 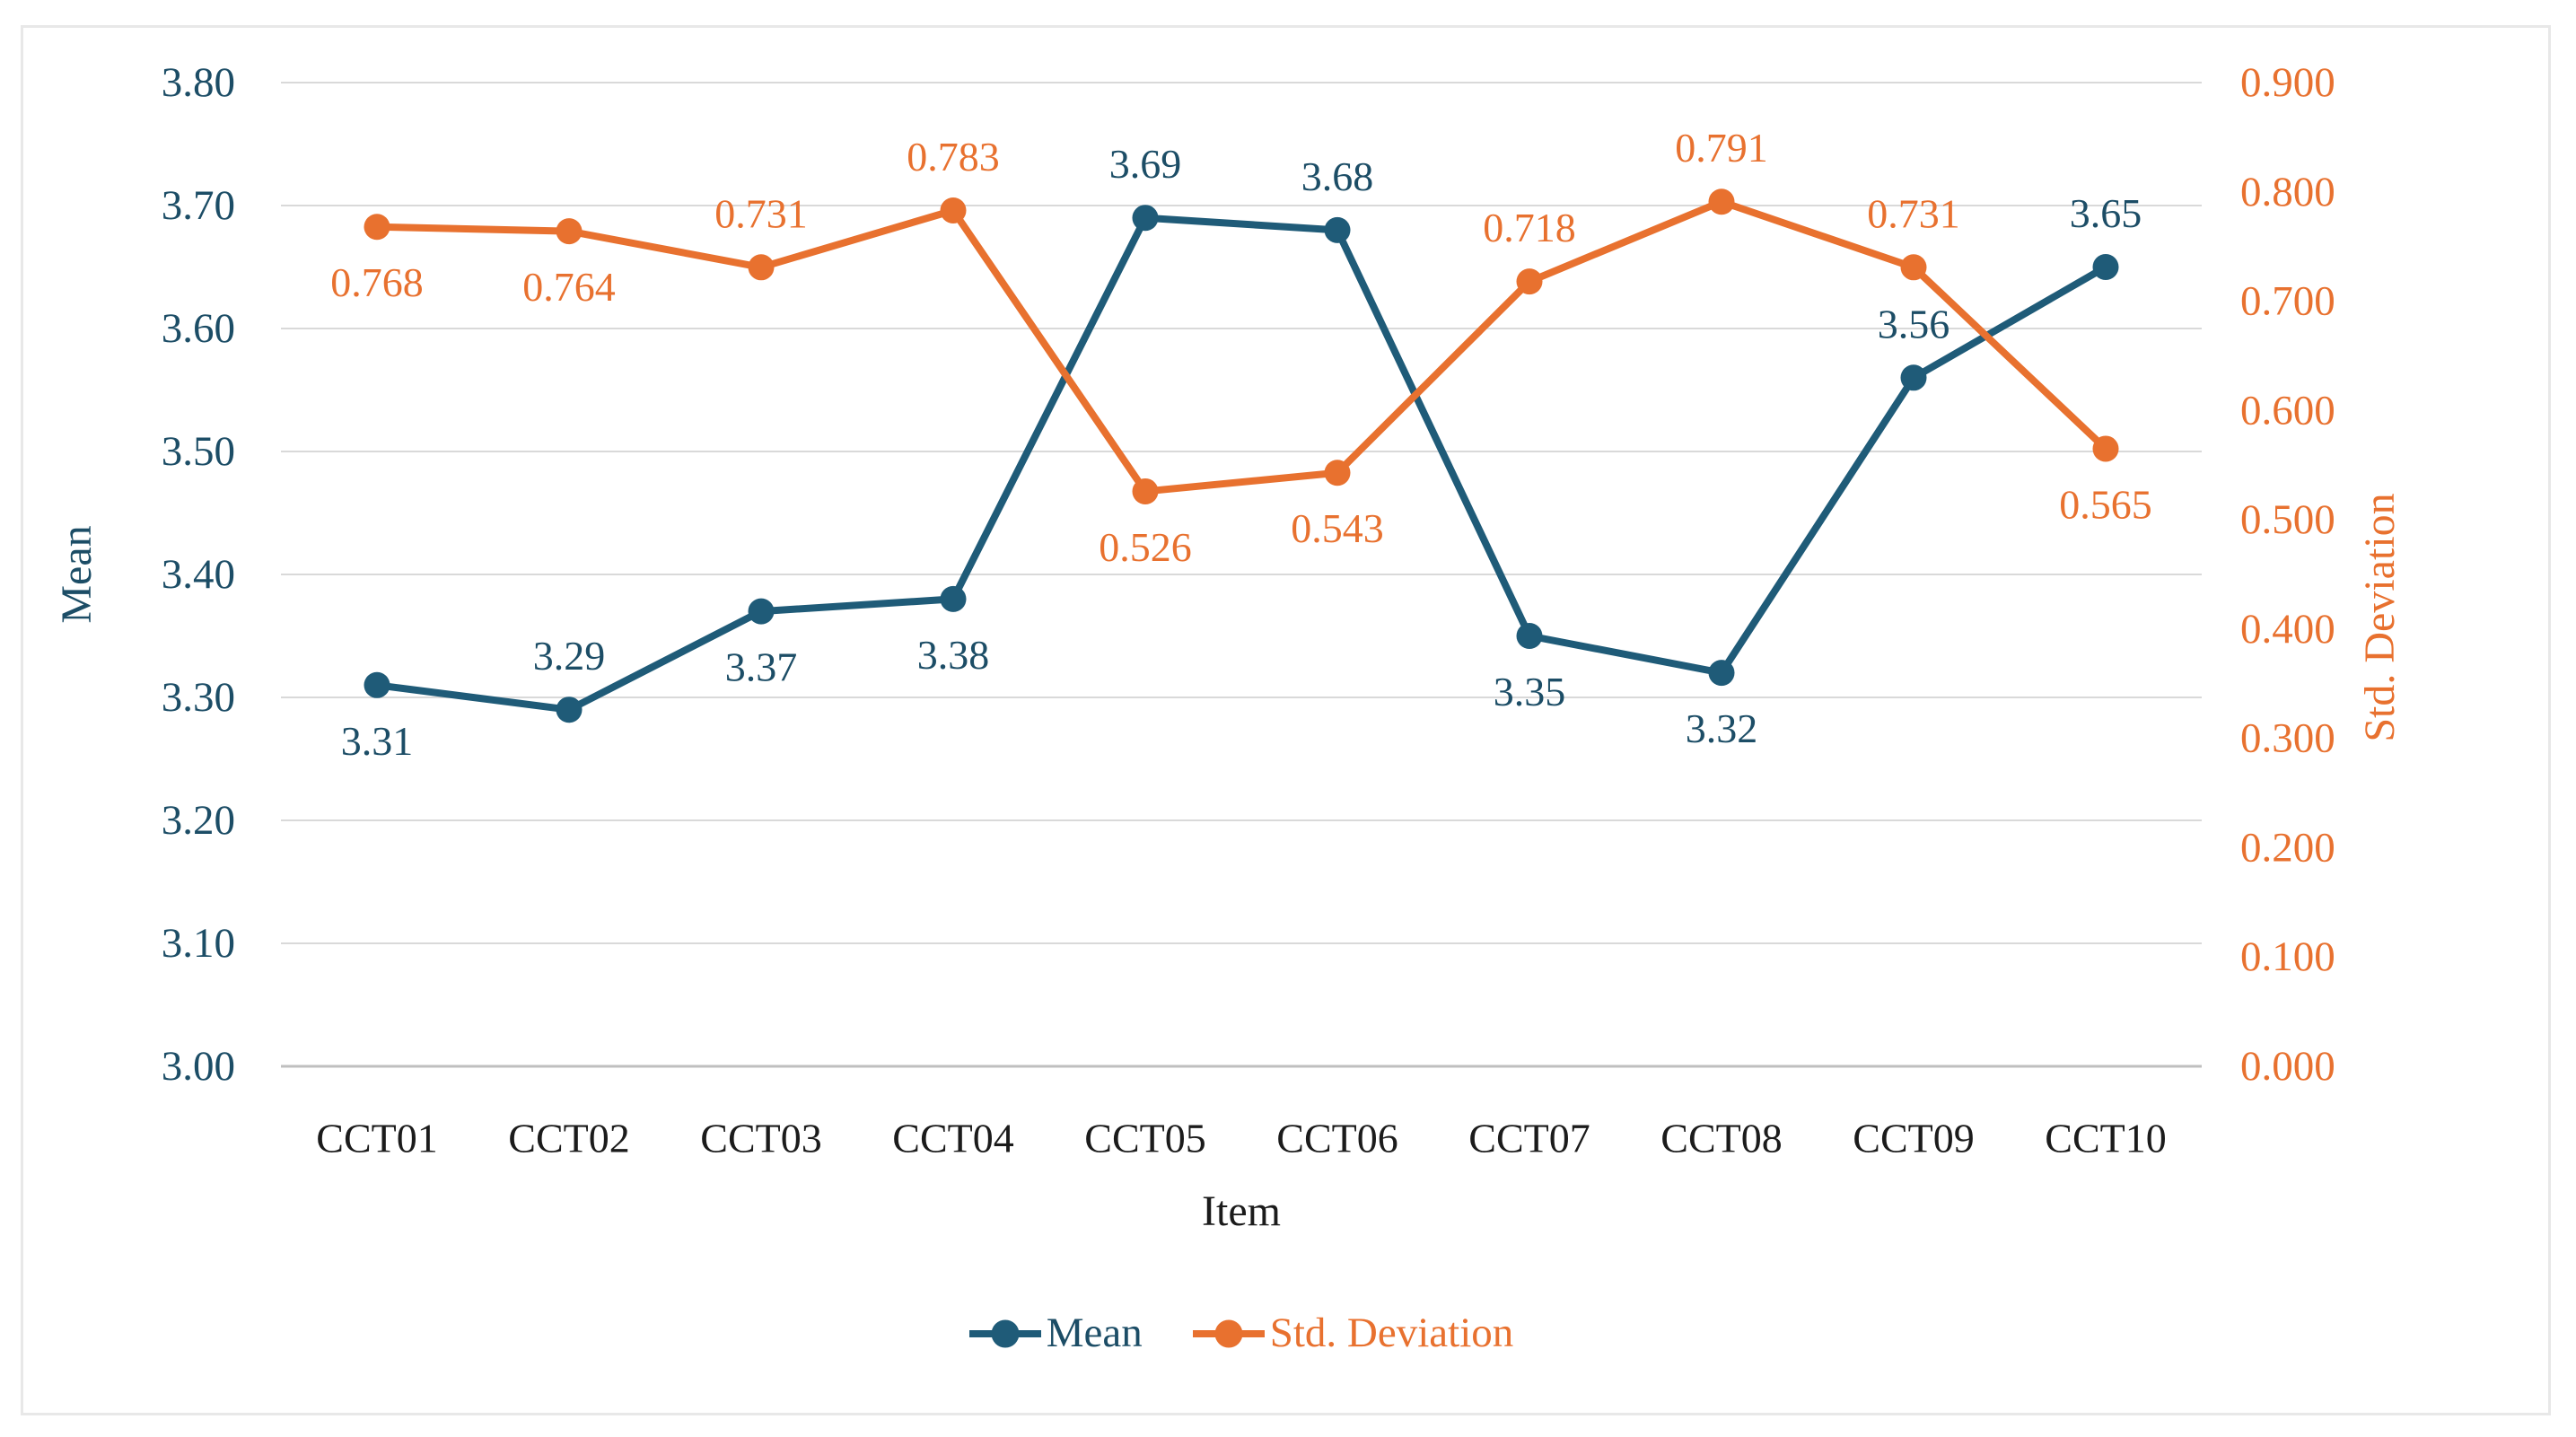 I want to click on point-mean-CCT02, so click(x=569, y=710).